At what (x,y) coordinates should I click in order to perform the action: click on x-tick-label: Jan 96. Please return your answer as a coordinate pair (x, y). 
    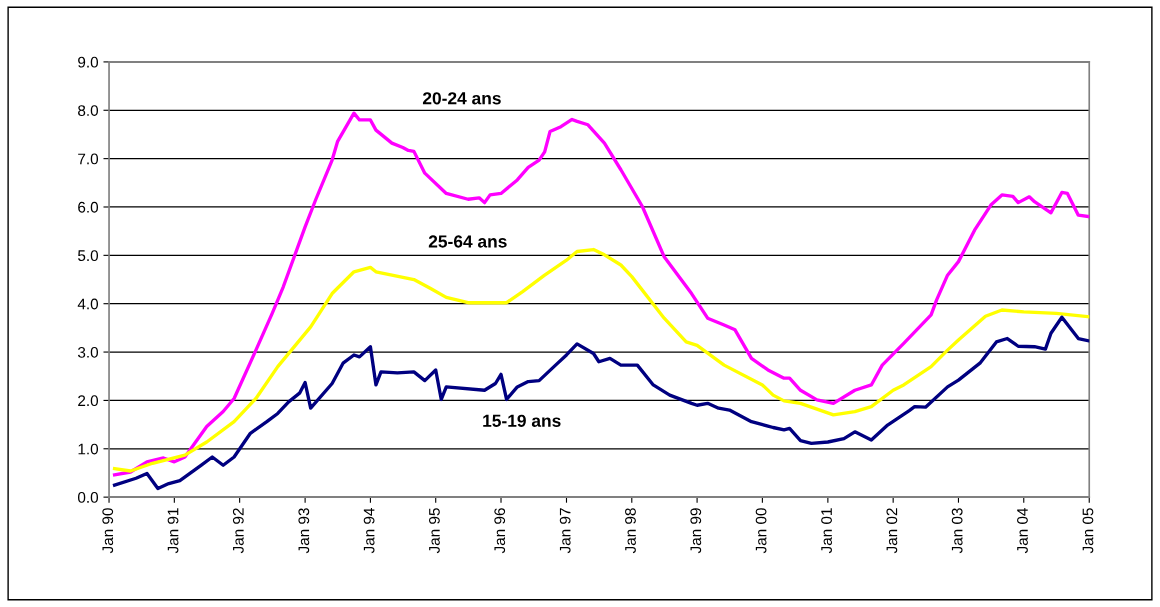
    Looking at the image, I should click on (500, 531).